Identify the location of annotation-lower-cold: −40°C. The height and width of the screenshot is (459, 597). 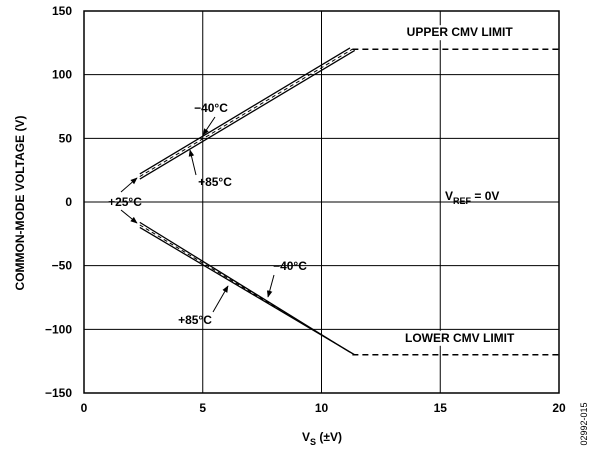
(290, 266).